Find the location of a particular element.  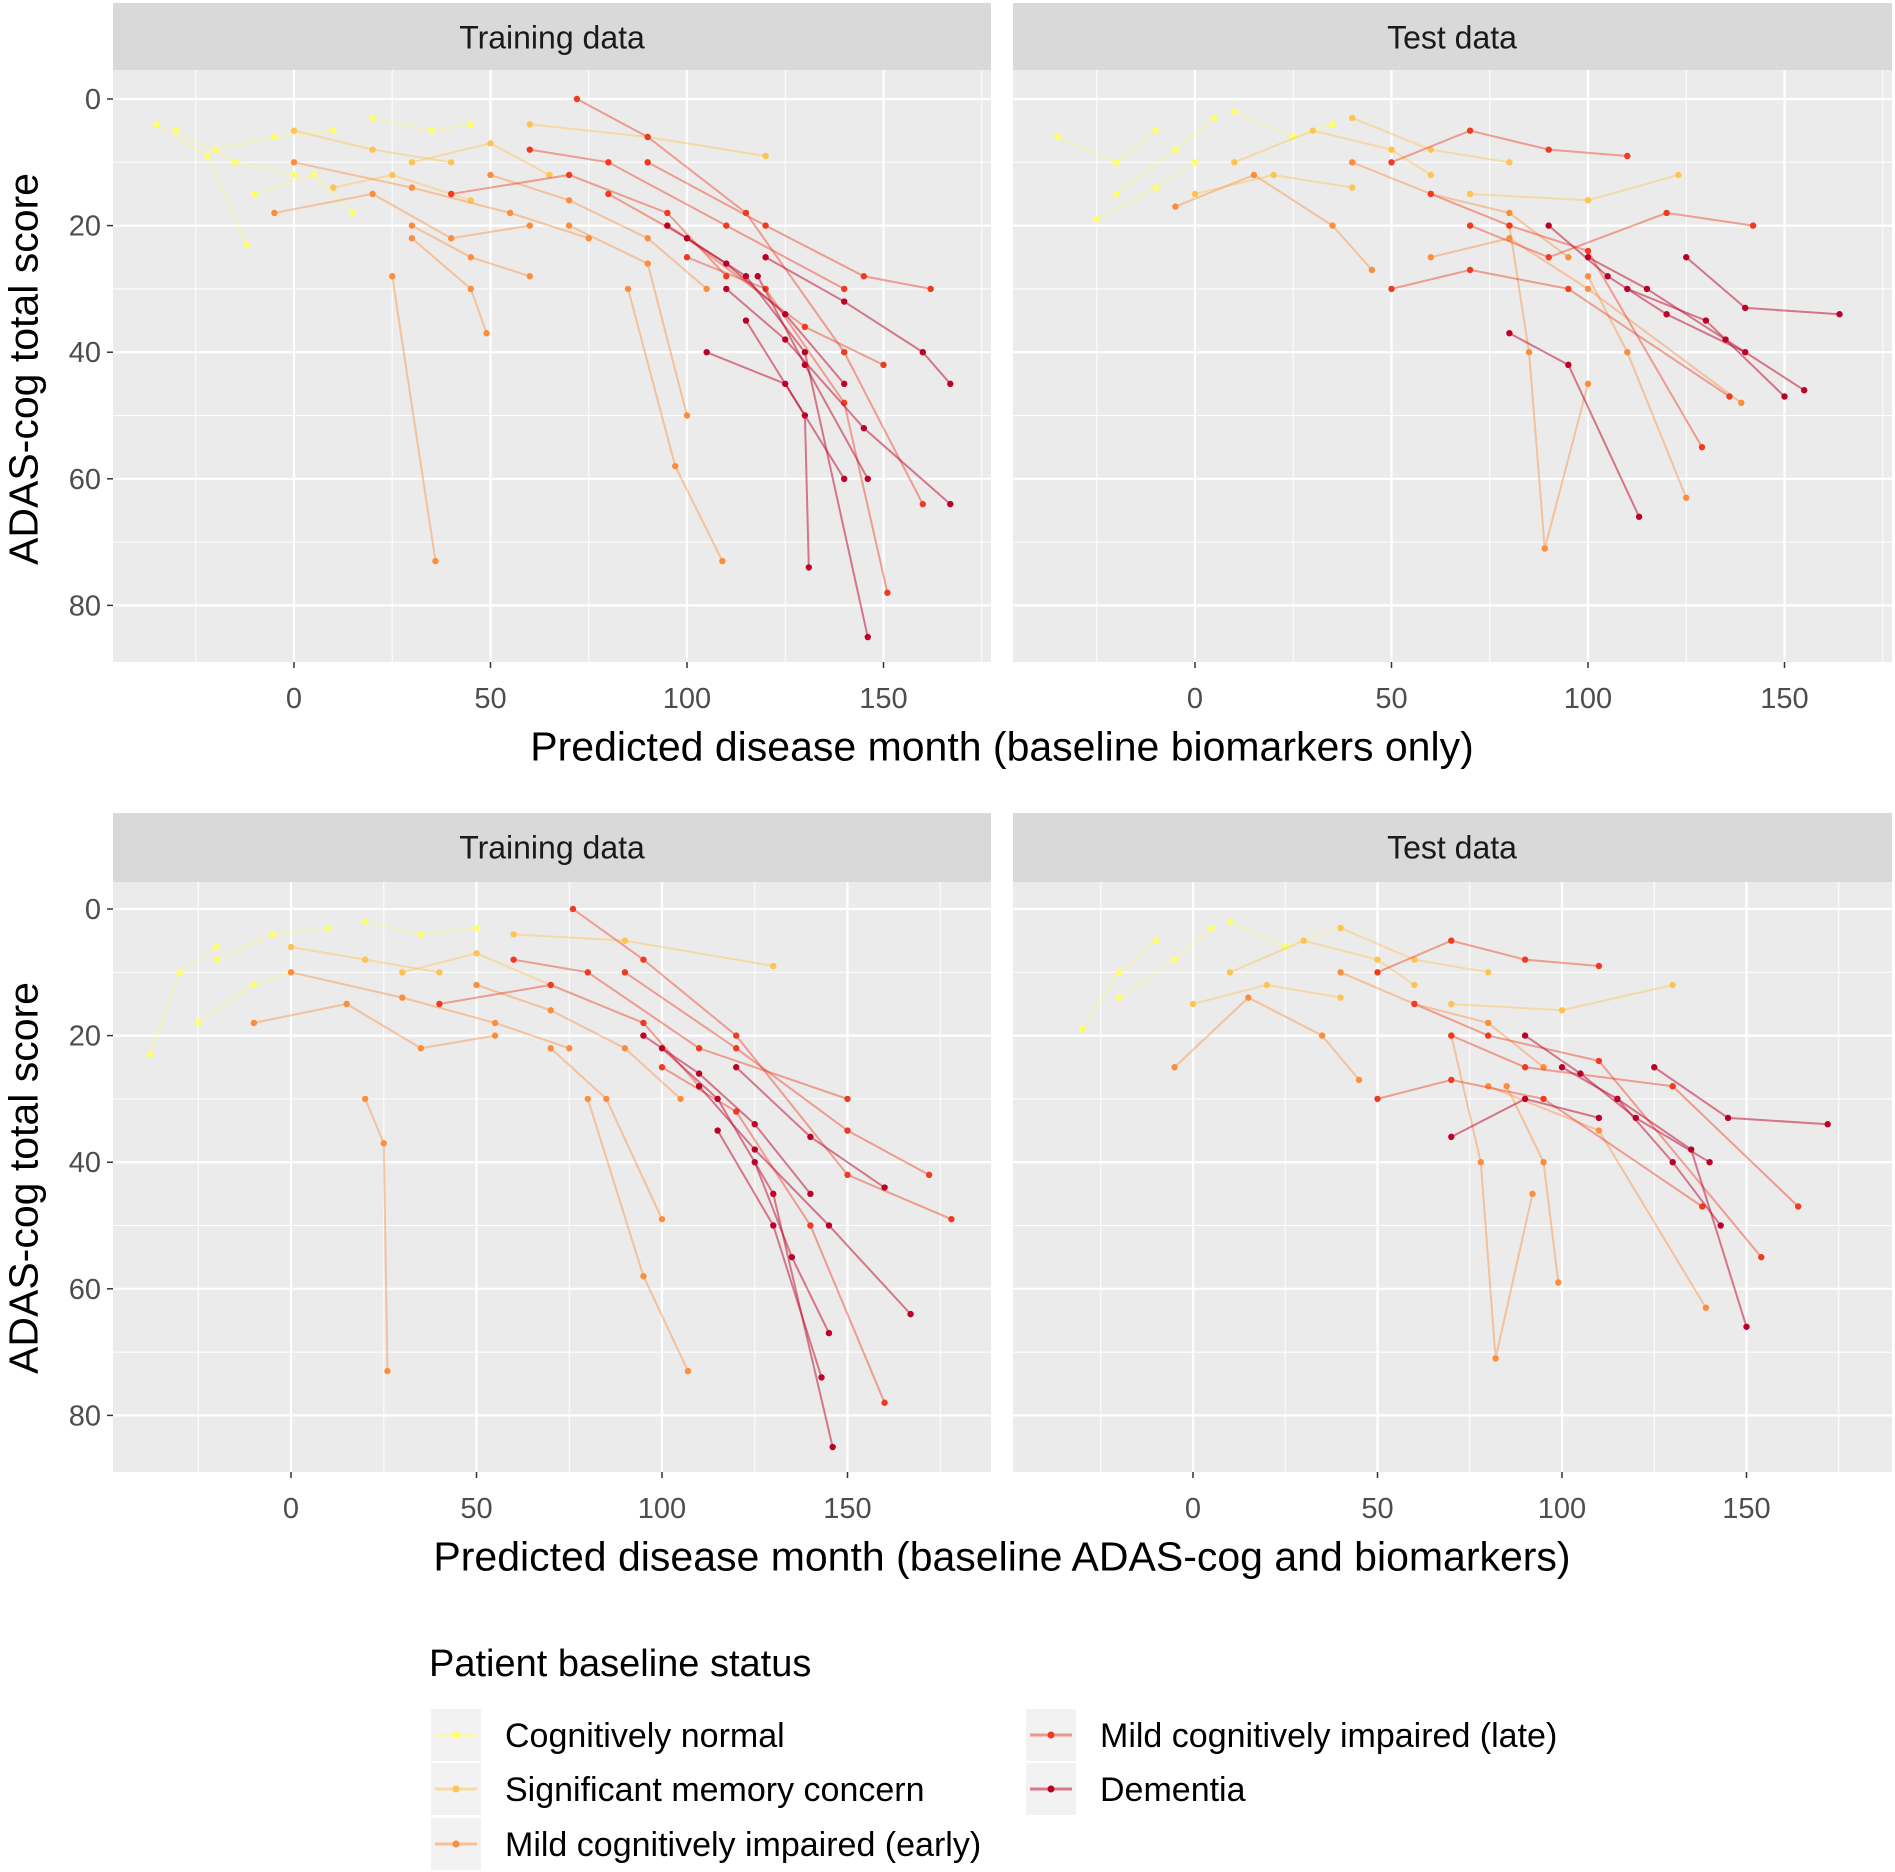

y-tick-label: 0 is located at coordinates (93, 100).